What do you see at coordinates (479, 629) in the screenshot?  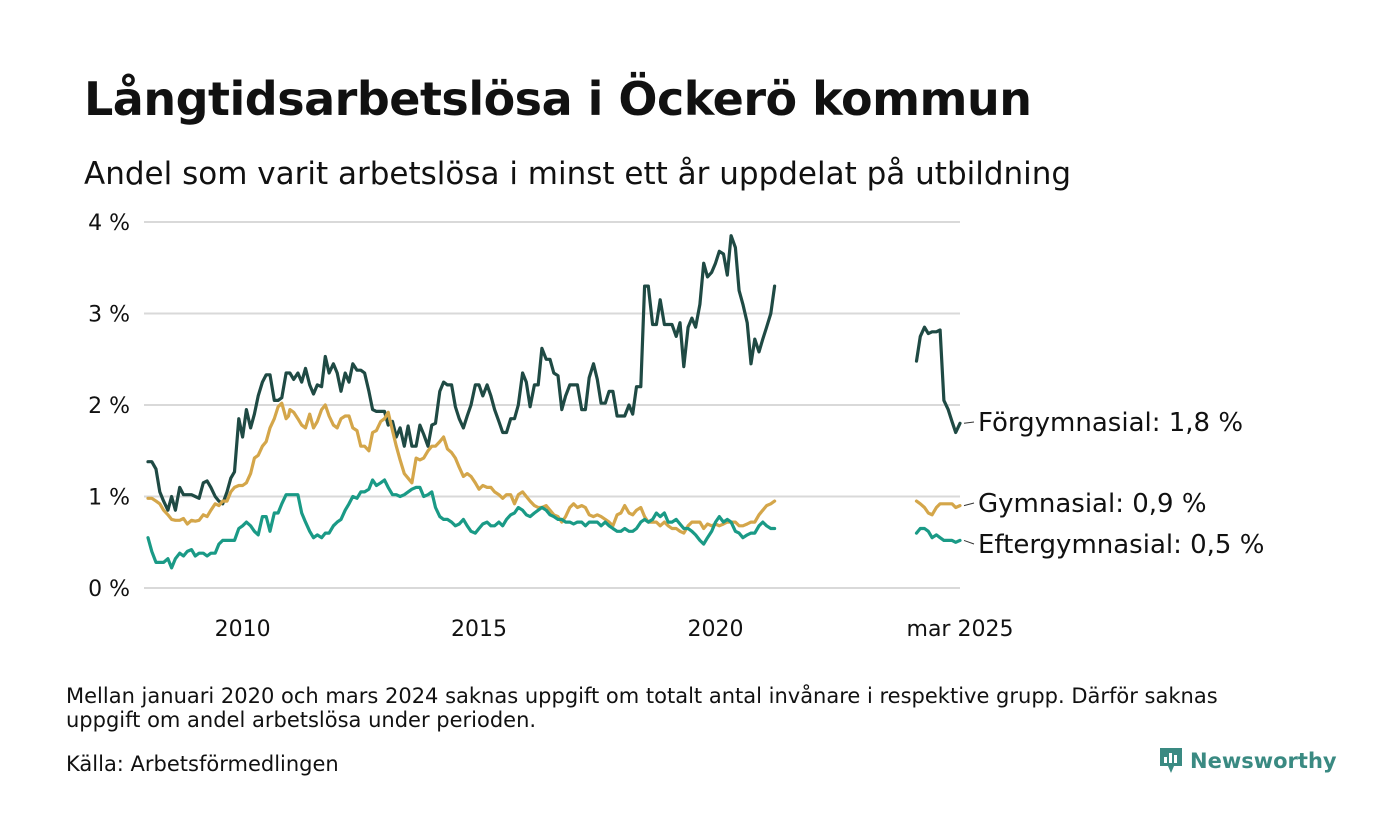 I see `x-tick-label: 2015` at bounding box center [479, 629].